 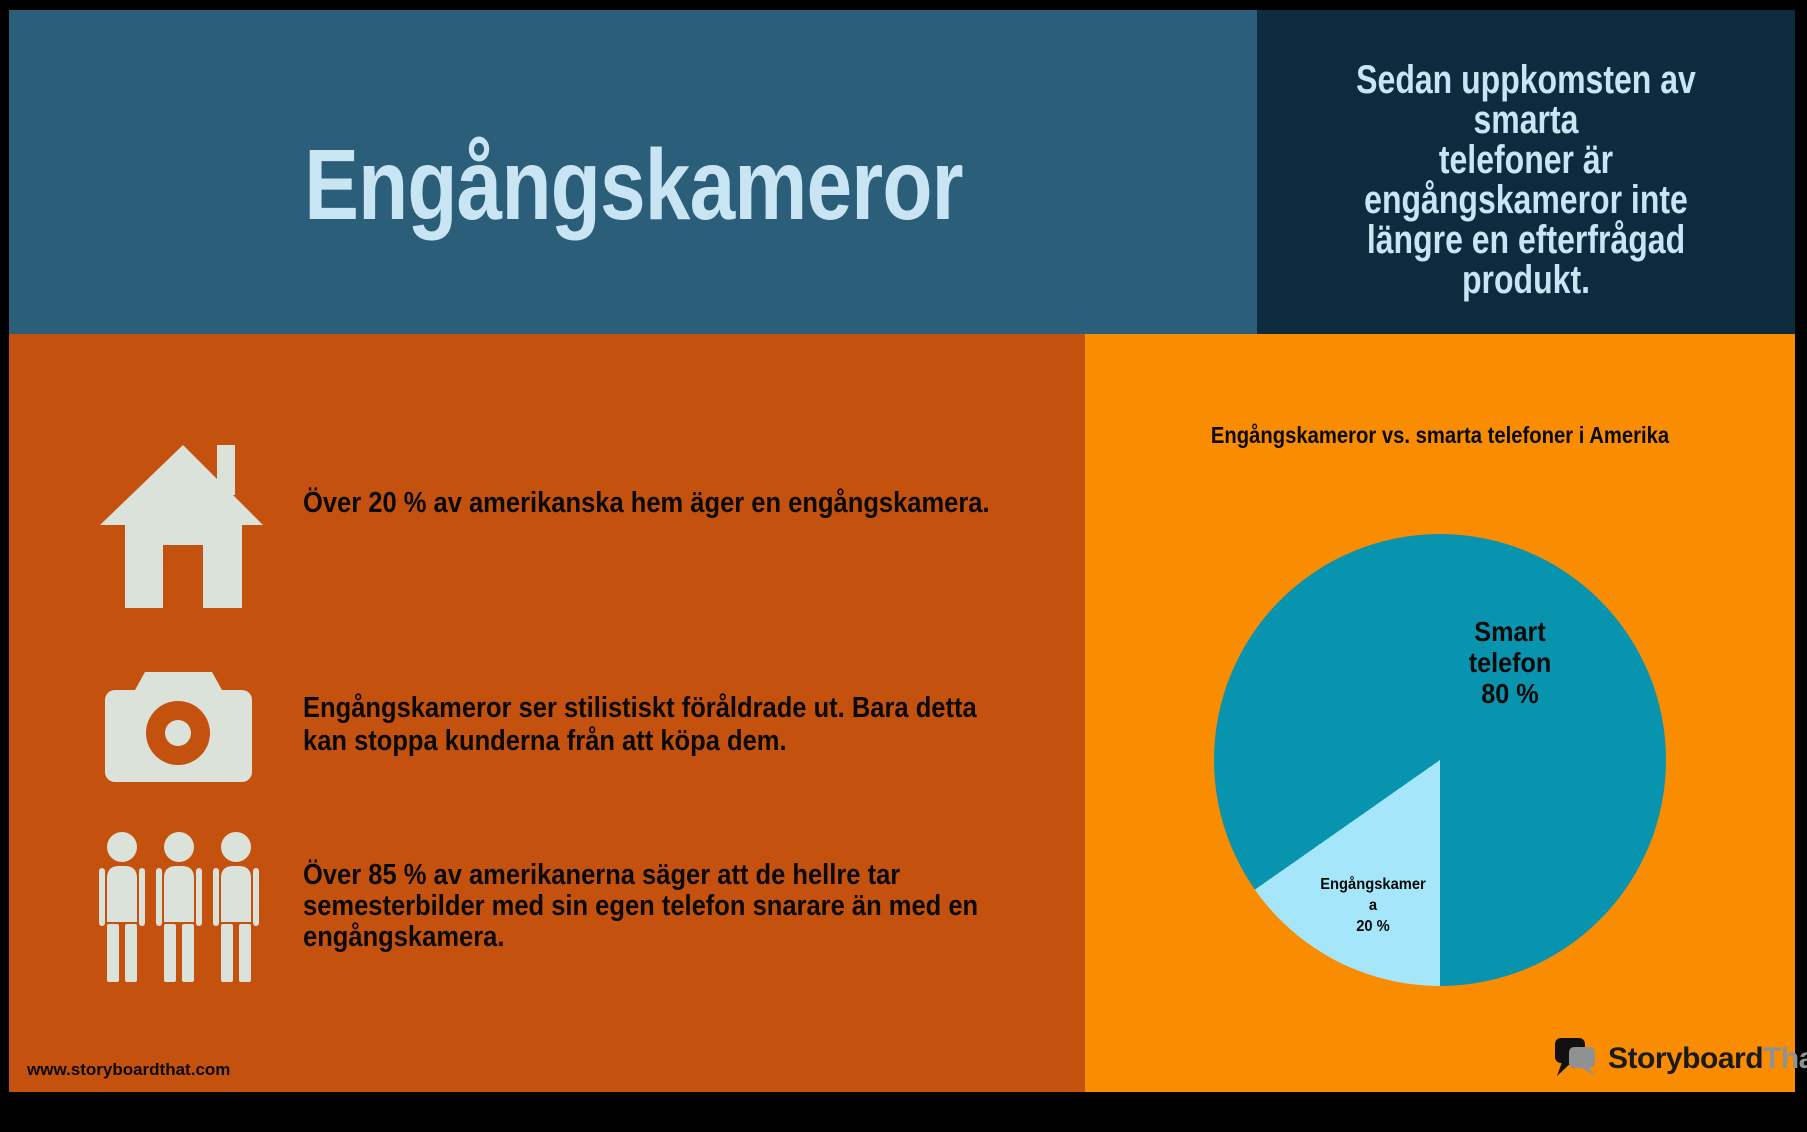 I want to click on storyboardthat-logo: StoryboardThat, so click(x=1681, y=1059).